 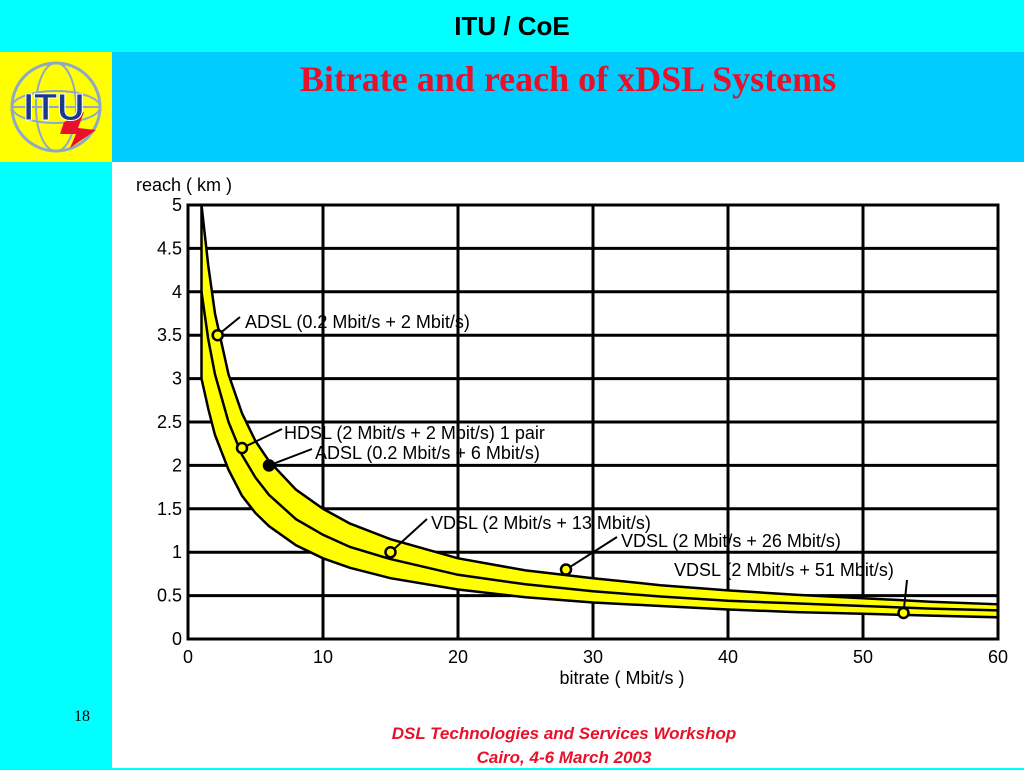 What do you see at coordinates (564, 757) in the screenshot?
I see `footer-line-2: Cairo, 4-6 March 2003` at bounding box center [564, 757].